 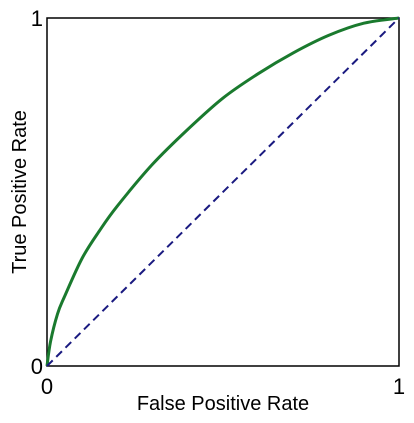 I want to click on y-tick-label-1: 1, so click(x=37, y=18).